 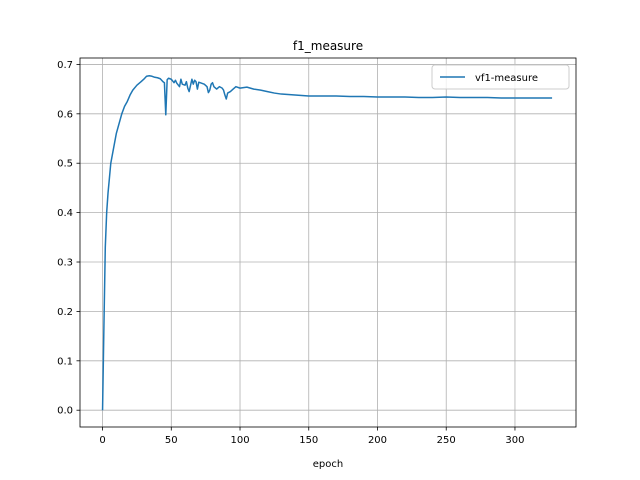 What do you see at coordinates (65, 164) in the screenshot?
I see `y-tick-label: 0.5` at bounding box center [65, 164].